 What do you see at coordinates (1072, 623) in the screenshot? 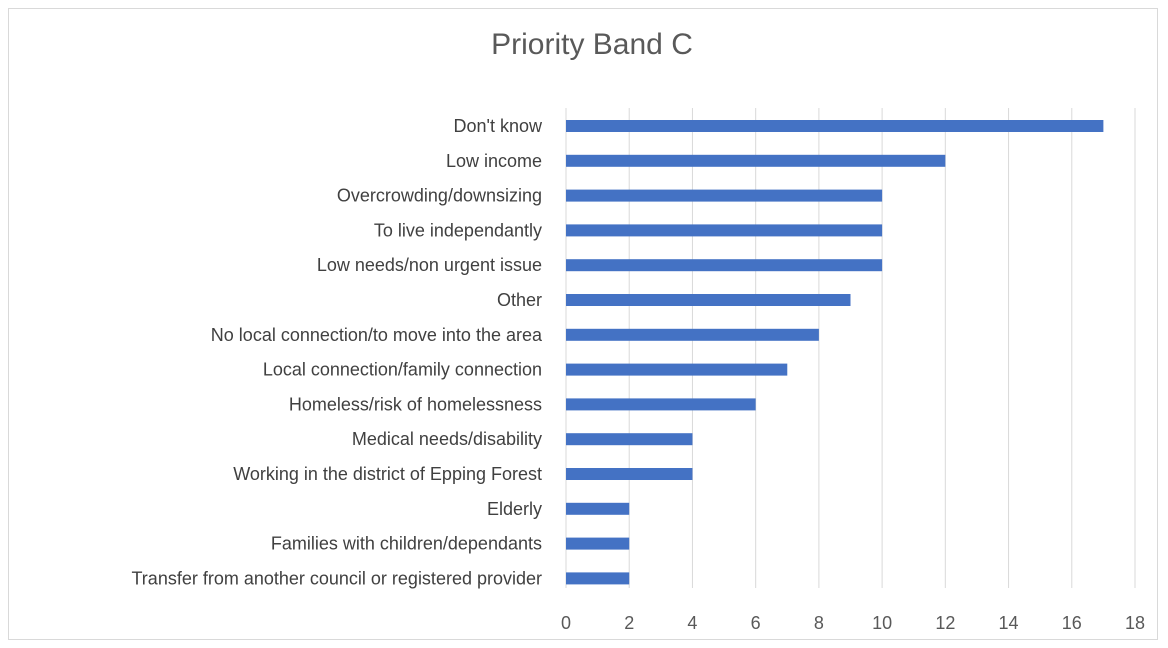
I see `x-tick-label: 16` at bounding box center [1072, 623].